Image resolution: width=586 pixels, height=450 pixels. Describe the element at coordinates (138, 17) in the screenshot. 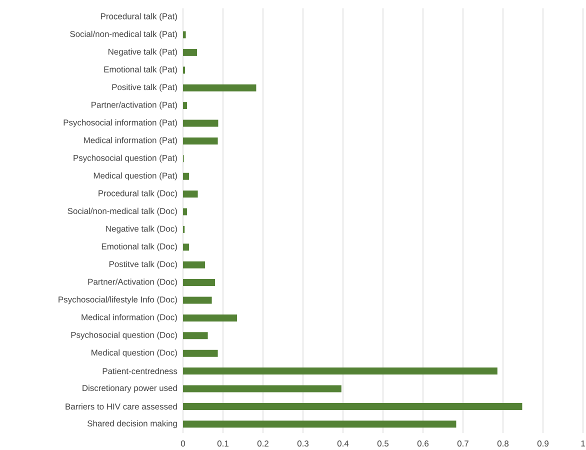

I see `y-tick-label: Procedural talk (Pat)` at that location.